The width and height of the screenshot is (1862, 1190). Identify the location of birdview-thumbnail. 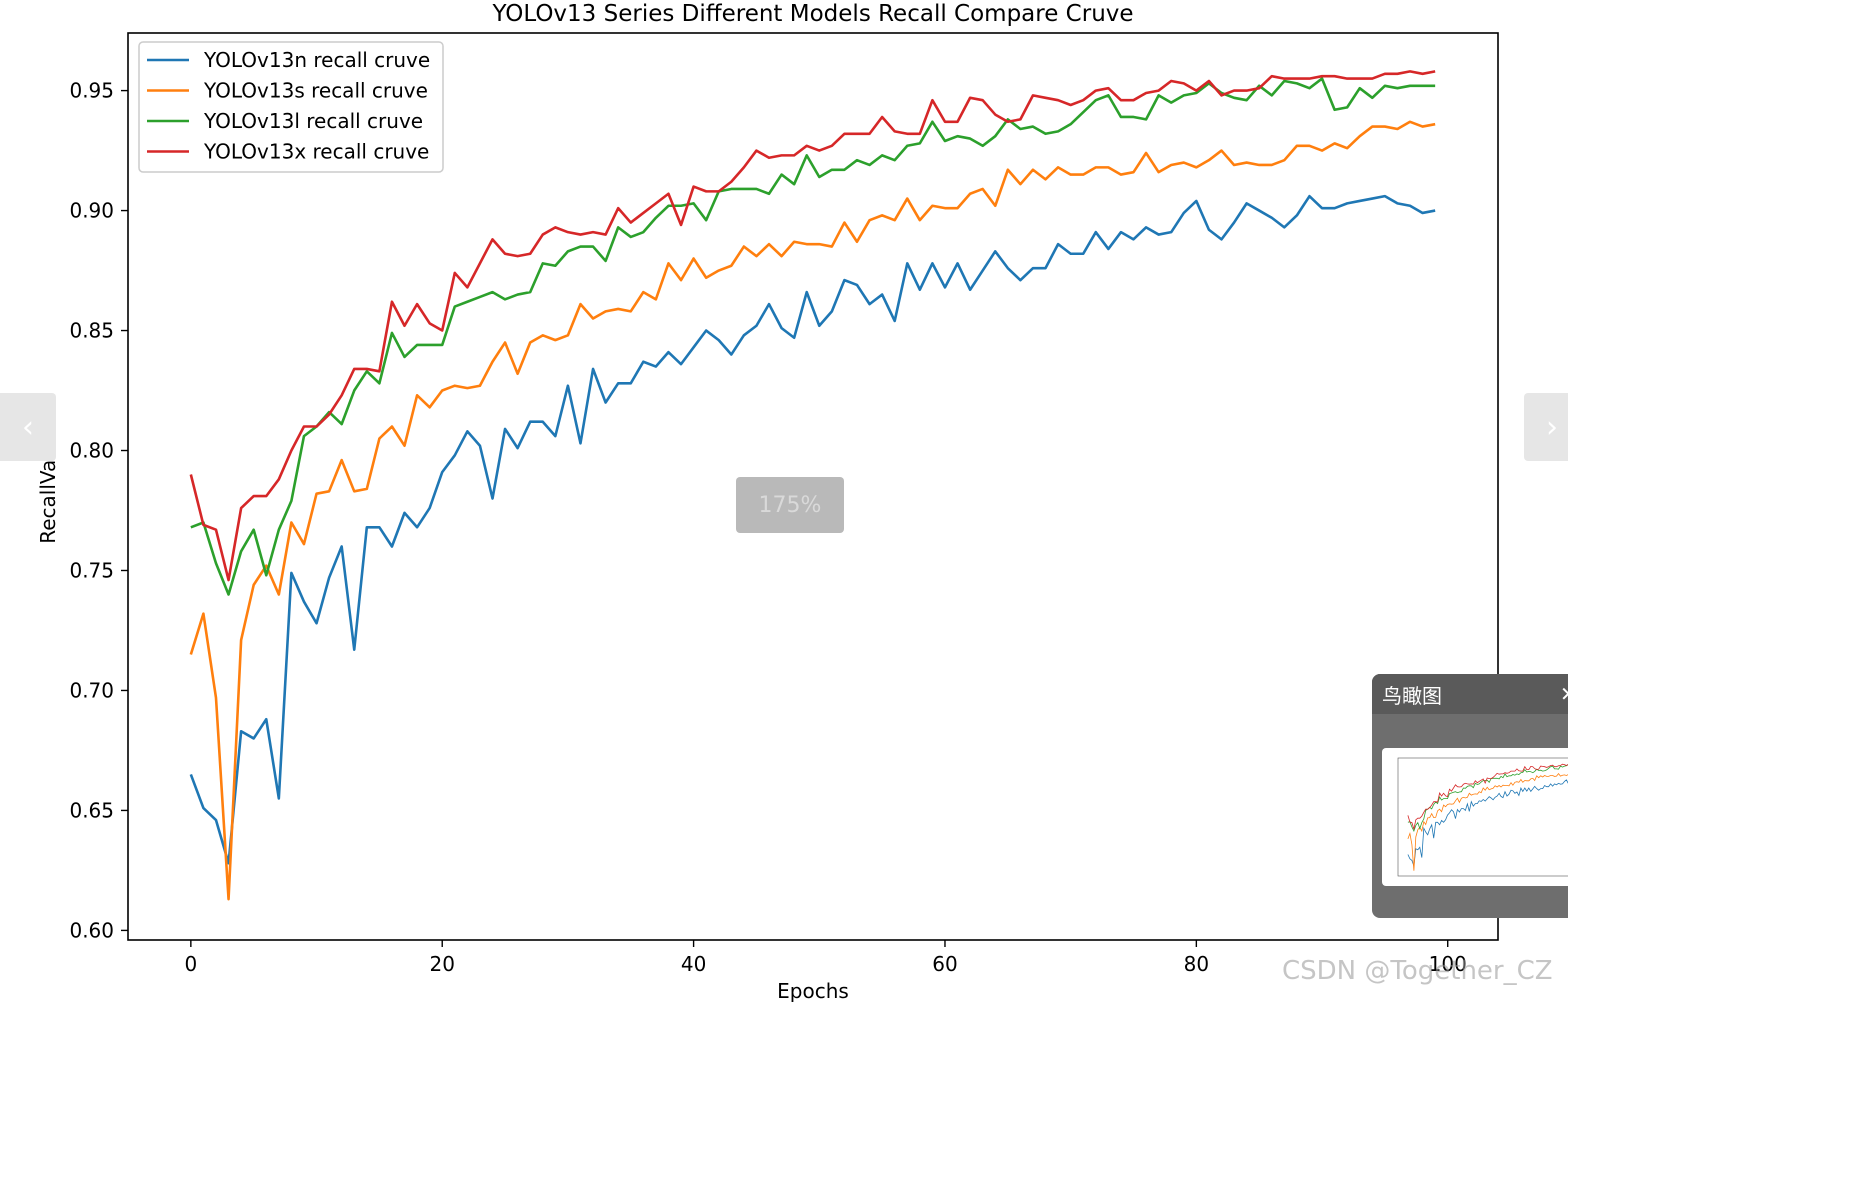
(1475, 817).